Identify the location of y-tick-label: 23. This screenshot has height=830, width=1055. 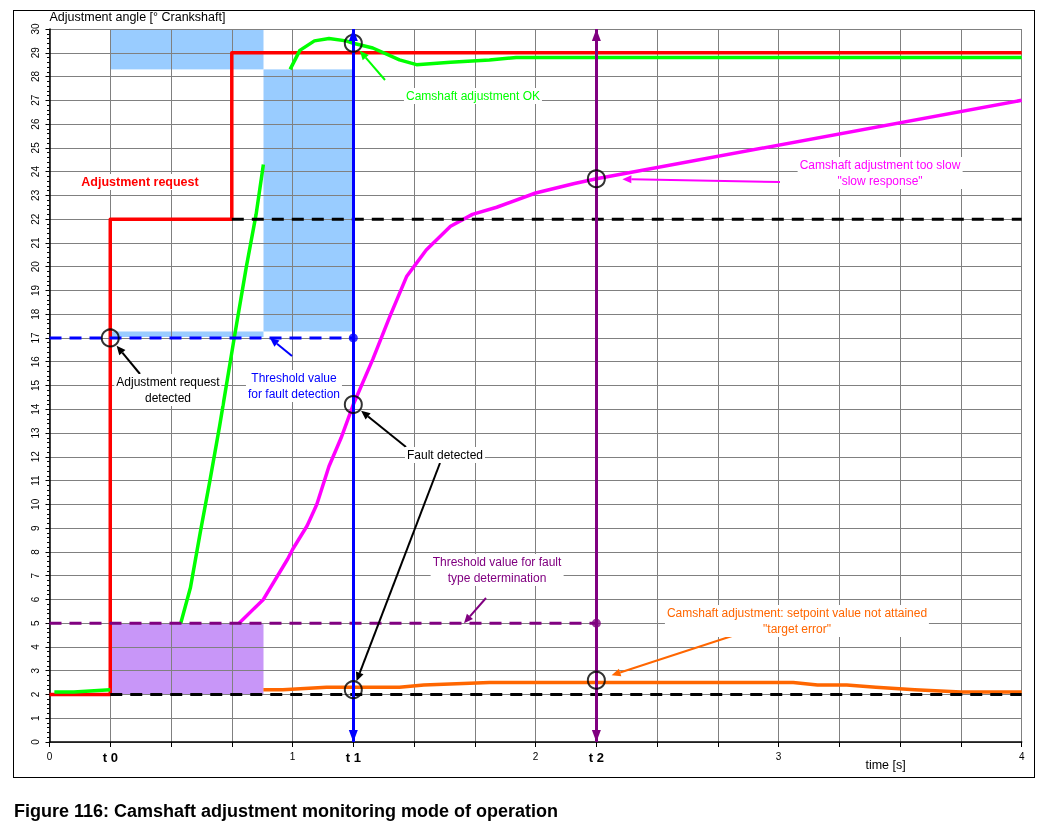
(35, 195).